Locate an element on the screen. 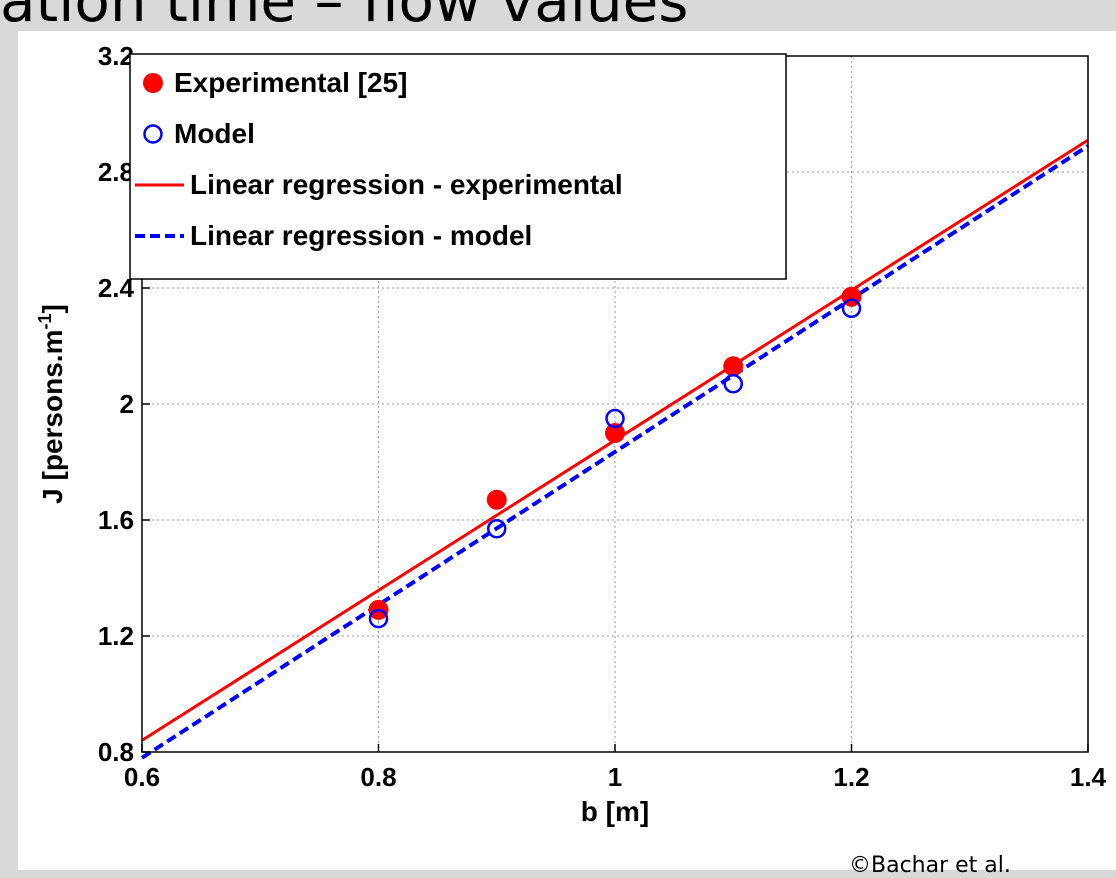  y-tick-label: 2 is located at coordinates (127, 404).